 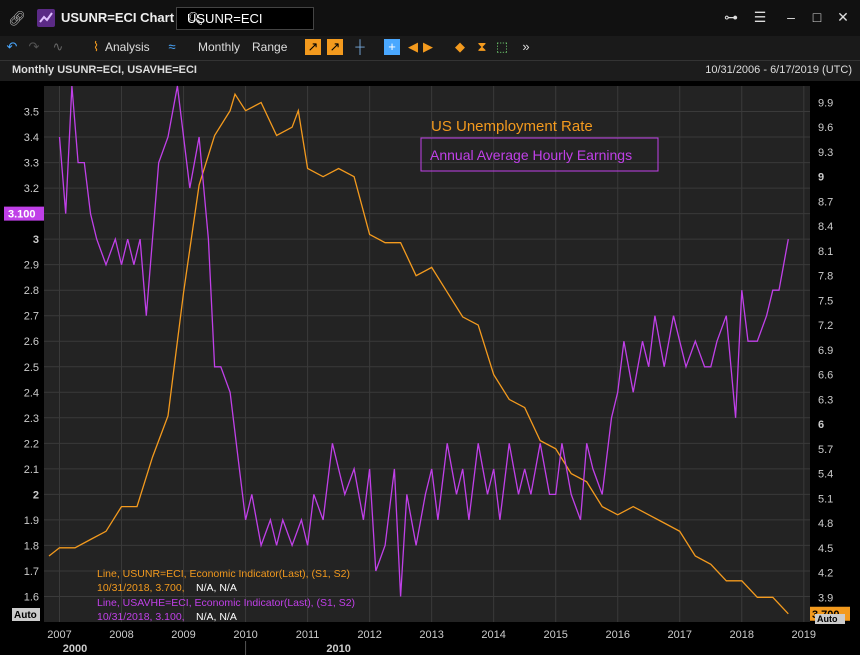 What do you see at coordinates (36, 240) in the screenshot?
I see `y-left-tick-label: 3` at bounding box center [36, 240].